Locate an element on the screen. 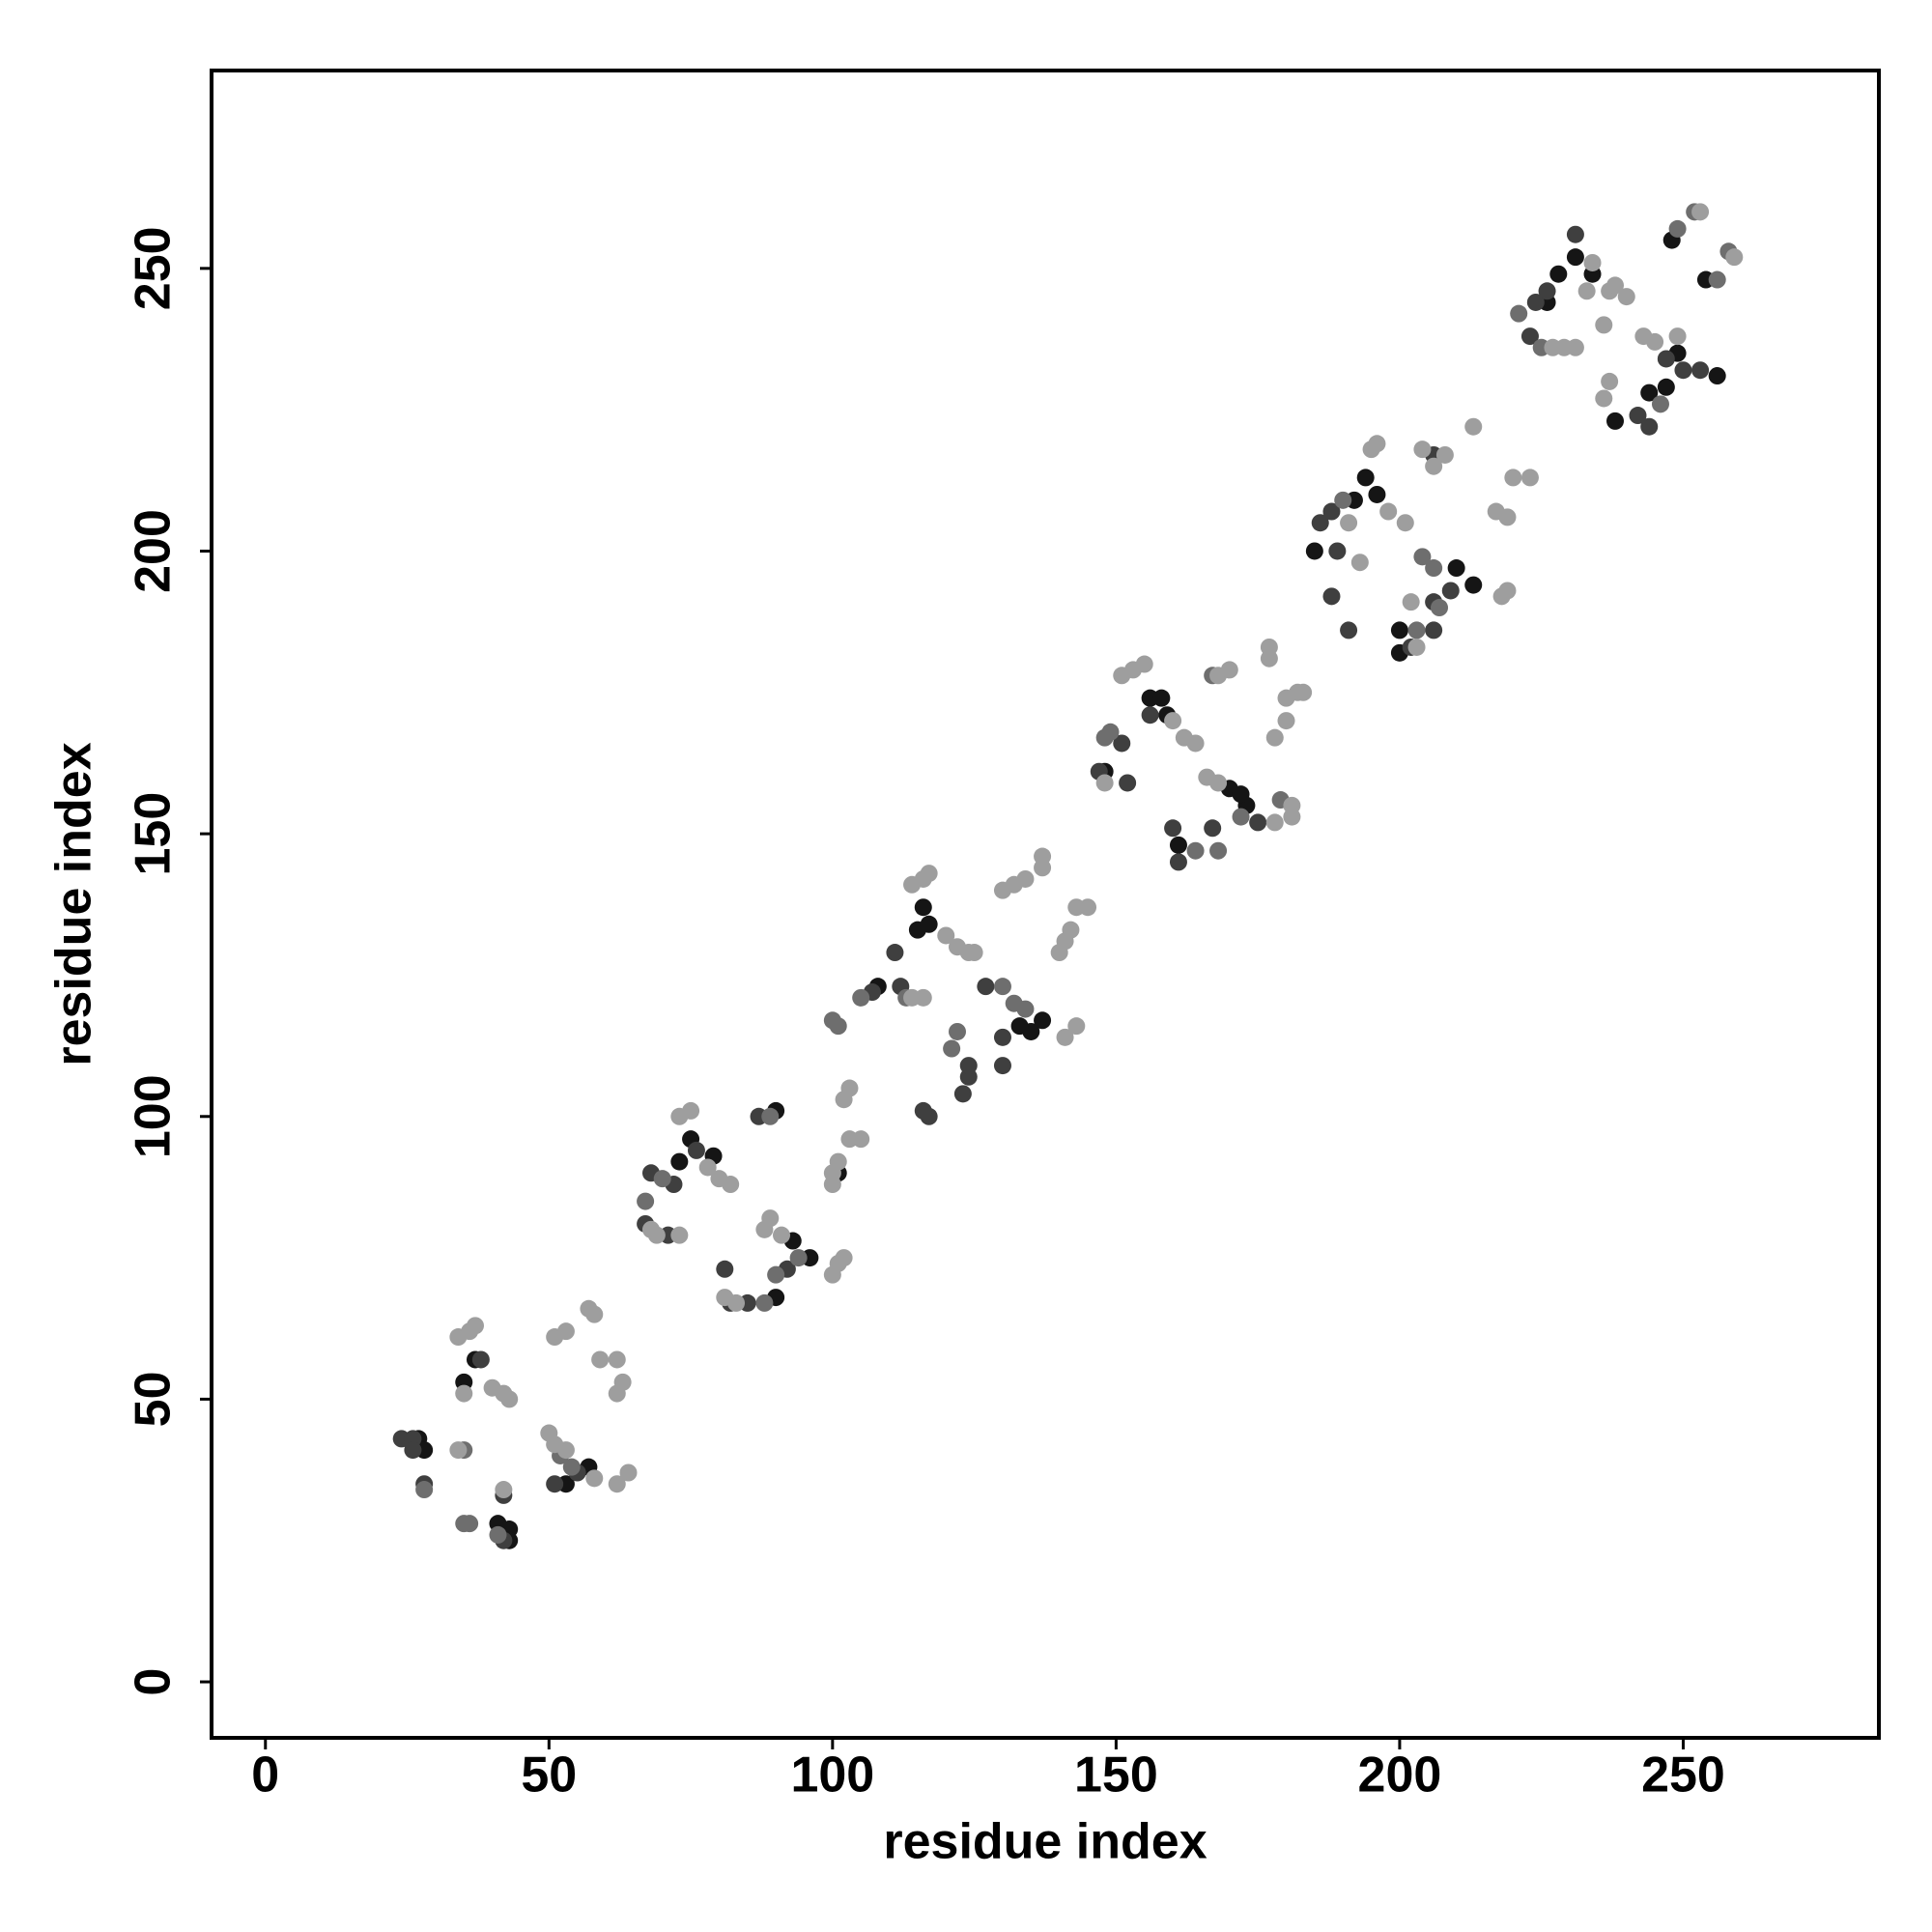 This screenshot has width=1932, height=1932. x-tick-label: 150 is located at coordinates (1116, 1775).